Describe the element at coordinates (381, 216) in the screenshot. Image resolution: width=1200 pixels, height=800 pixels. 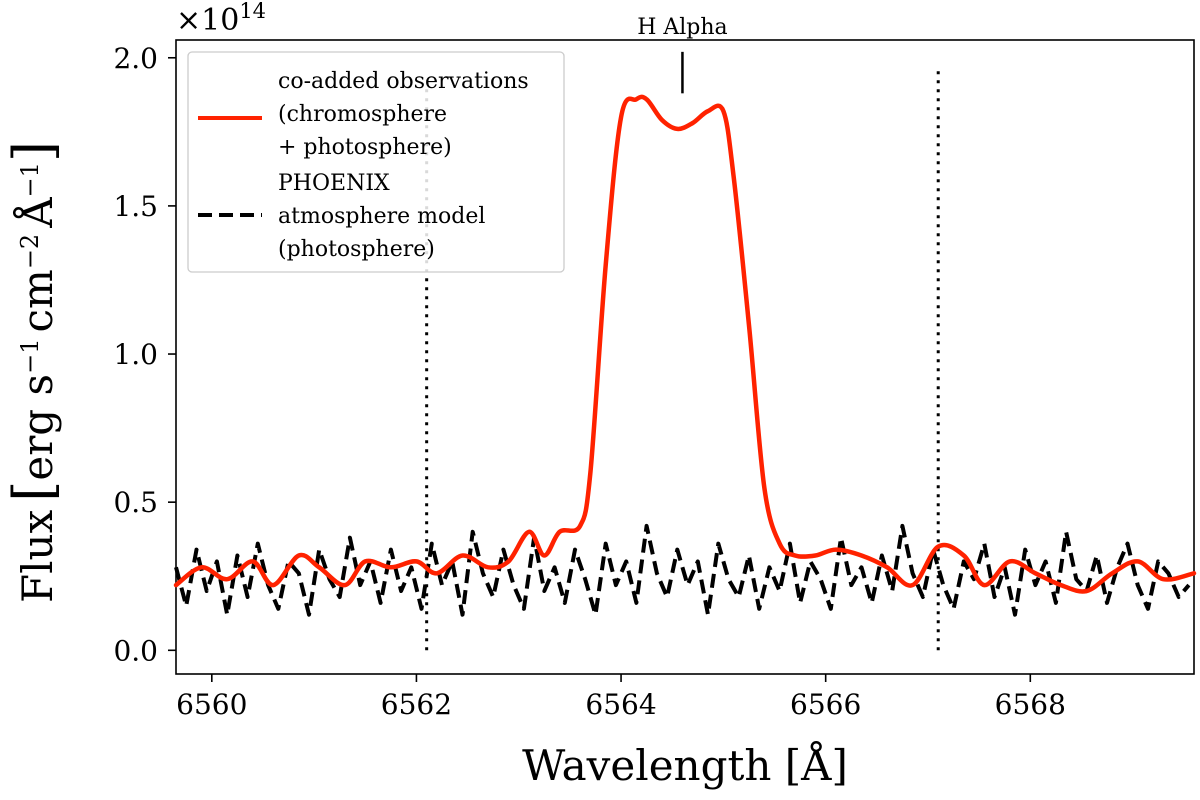
I see `legend-label-phoenix-2: atmosphere model` at that location.